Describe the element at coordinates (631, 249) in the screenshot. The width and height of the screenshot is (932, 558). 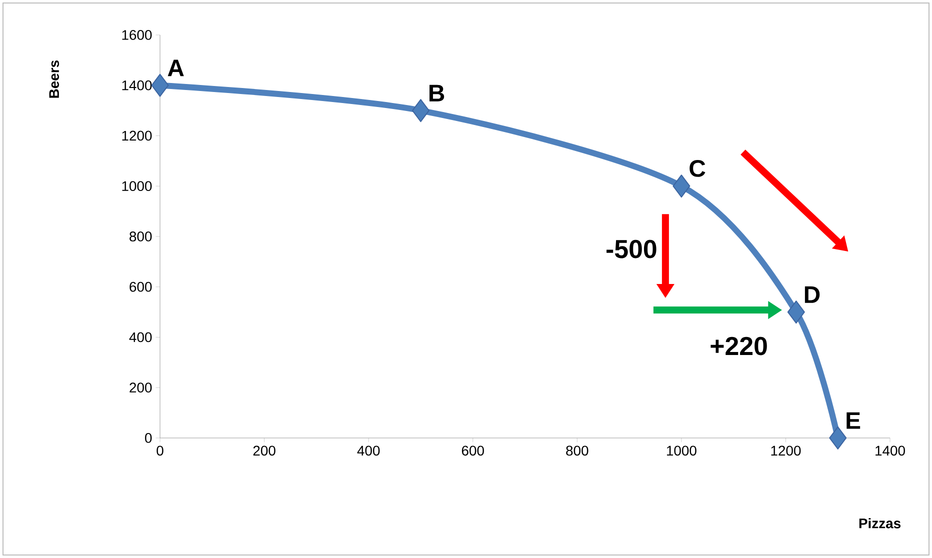
I see `annotation: -500` at that location.